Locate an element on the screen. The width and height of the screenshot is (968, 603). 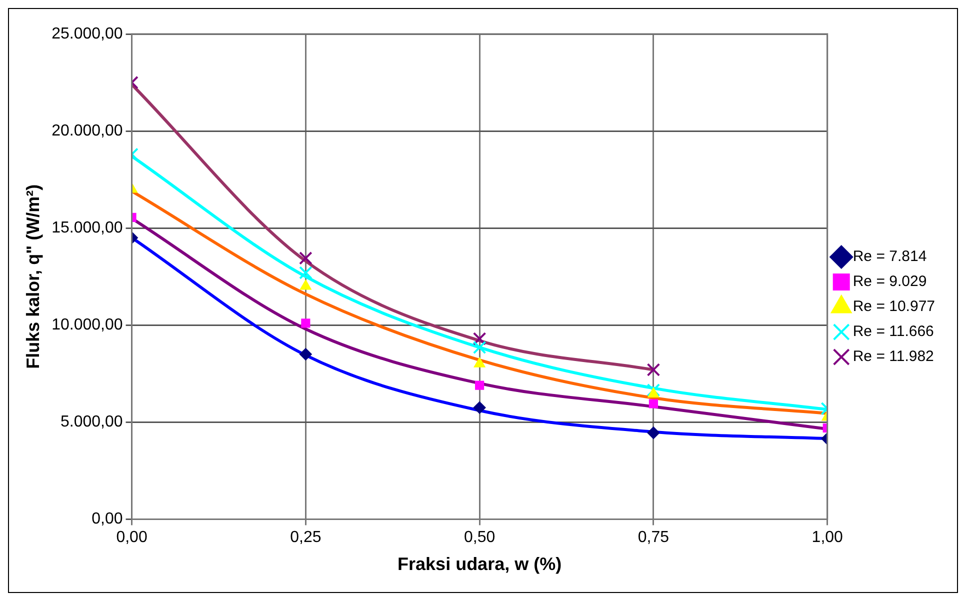
y-tick-label: 15.000,00 is located at coordinates (87, 227).